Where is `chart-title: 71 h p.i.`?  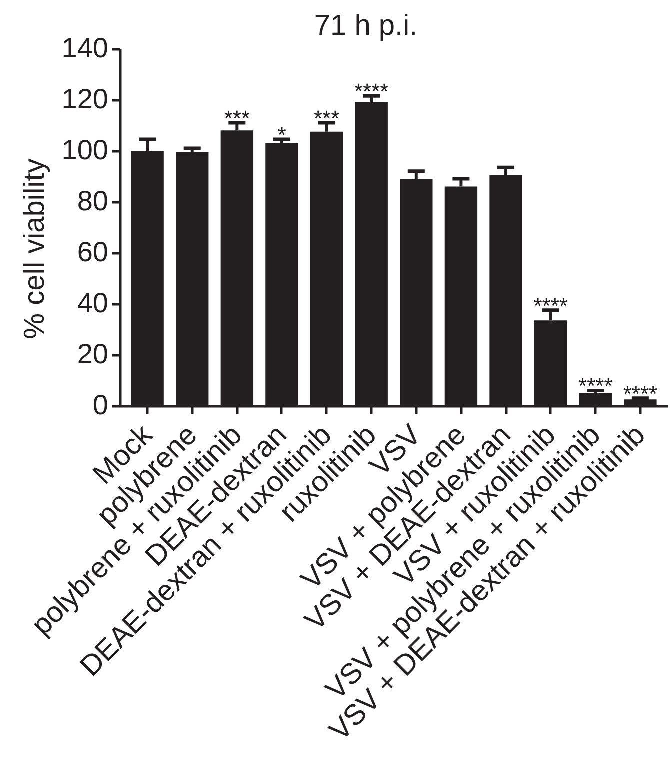
chart-title: 71 h p.i. is located at coordinates (366, 26).